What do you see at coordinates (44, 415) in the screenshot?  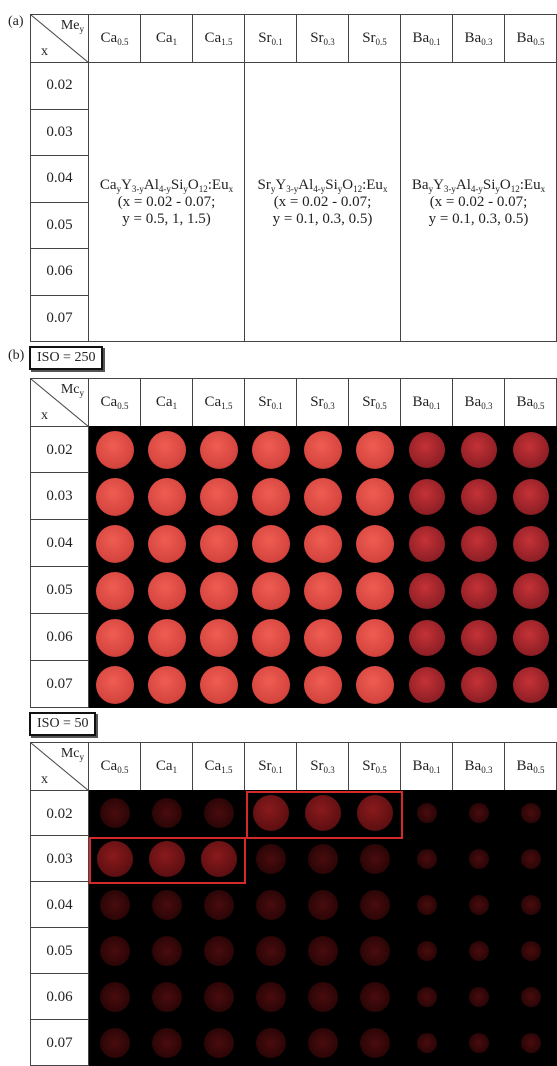 I see `corner-x-label: x` at bounding box center [44, 415].